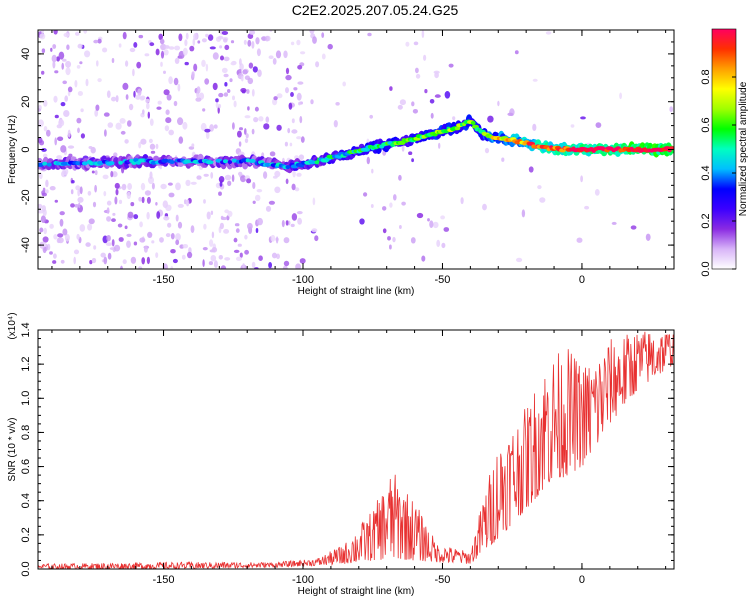 This screenshot has height=600, width=750. Describe the element at coordinates (582, 280) in the screenshot. I see `x-tick-label: 0` at that location.